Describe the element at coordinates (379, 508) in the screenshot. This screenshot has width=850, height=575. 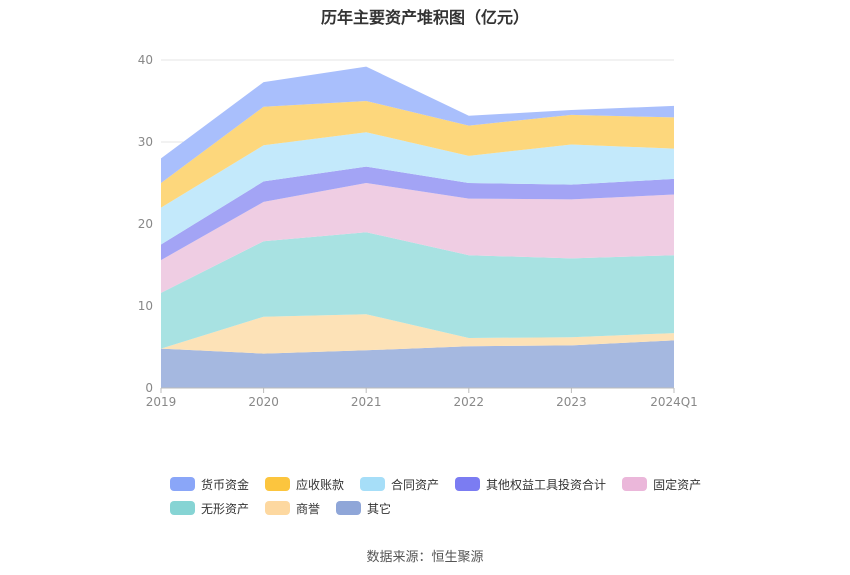
I see `legend-label: 其它` at that location.